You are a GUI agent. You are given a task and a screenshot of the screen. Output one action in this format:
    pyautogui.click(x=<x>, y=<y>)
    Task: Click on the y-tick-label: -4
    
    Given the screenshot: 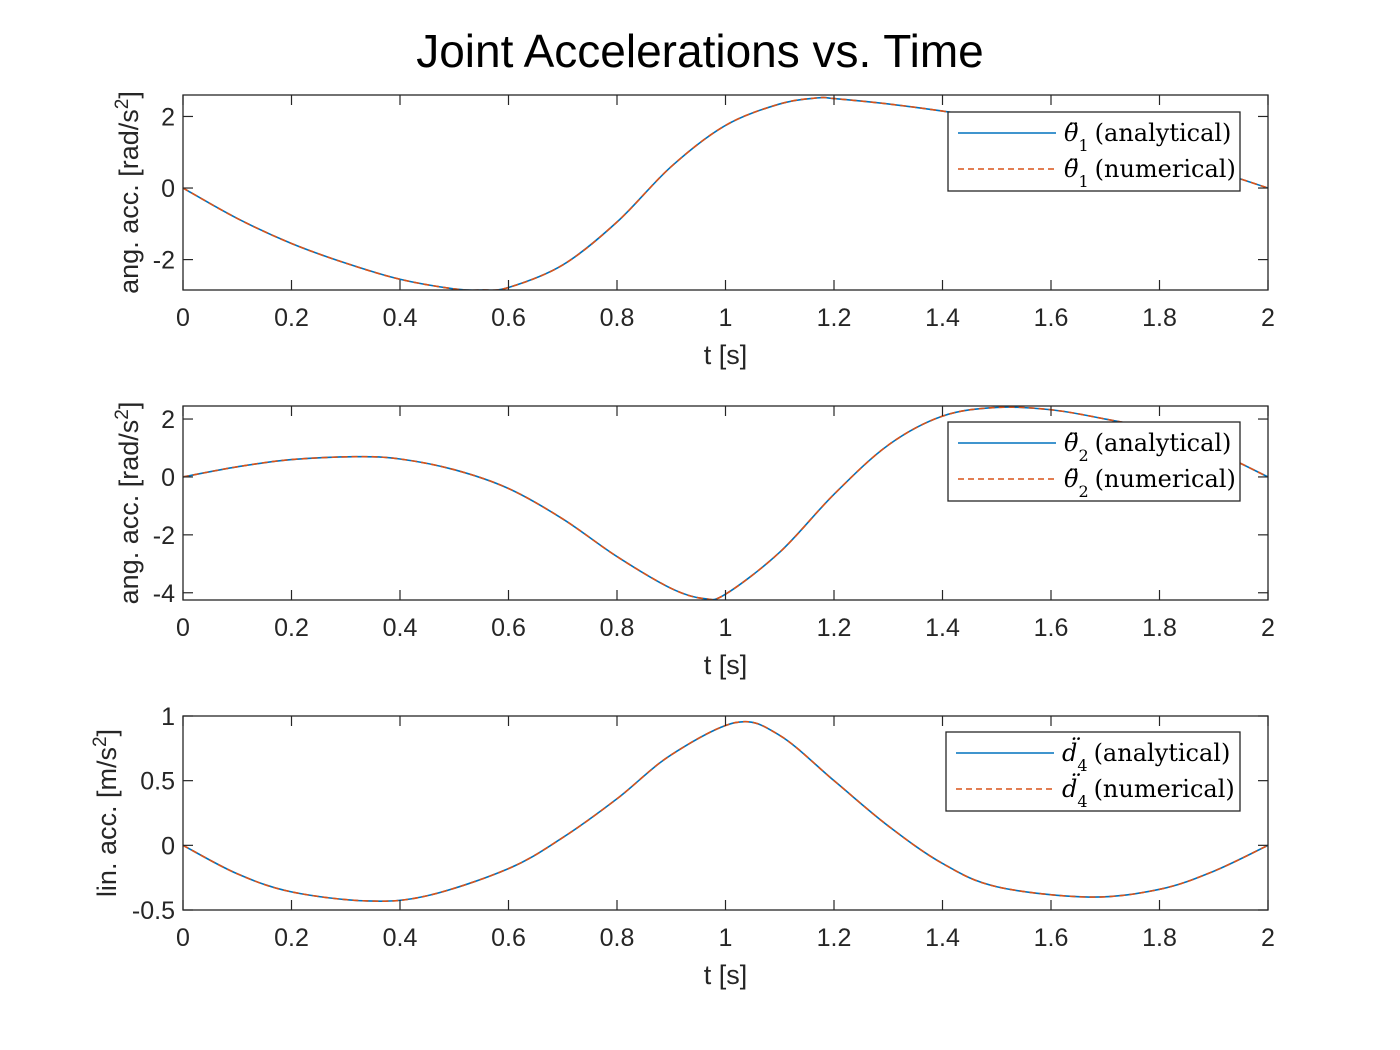 What is the action you would take?
    pyautogui.click(x=164, y=594)
    